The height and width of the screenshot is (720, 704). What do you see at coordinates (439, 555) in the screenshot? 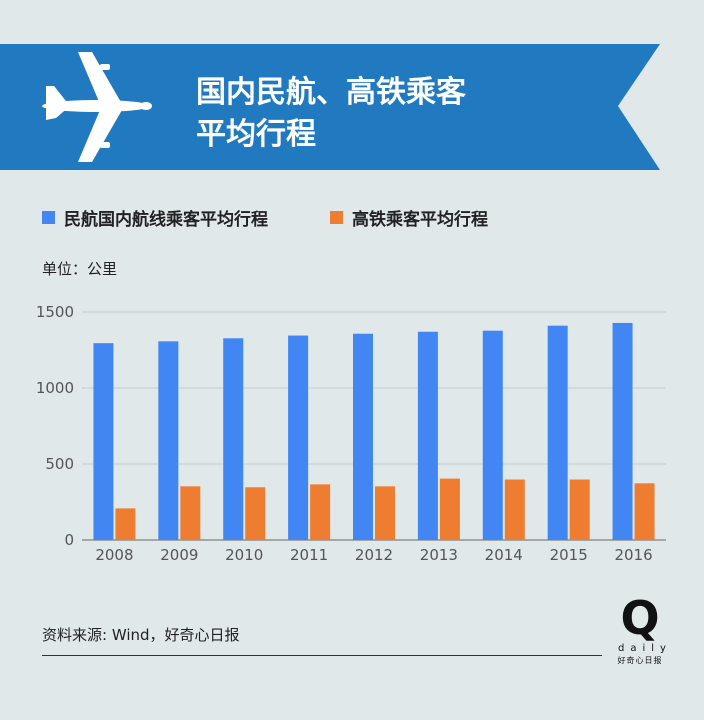
I see `x-tick-label: 2013` at bounding box center [439, 555].